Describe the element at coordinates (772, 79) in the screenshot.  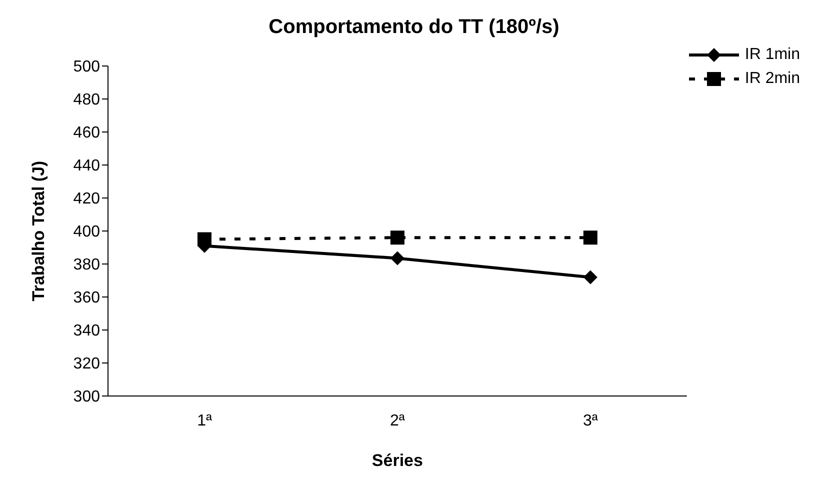
I see `legend-label: IR 2min` at that location.